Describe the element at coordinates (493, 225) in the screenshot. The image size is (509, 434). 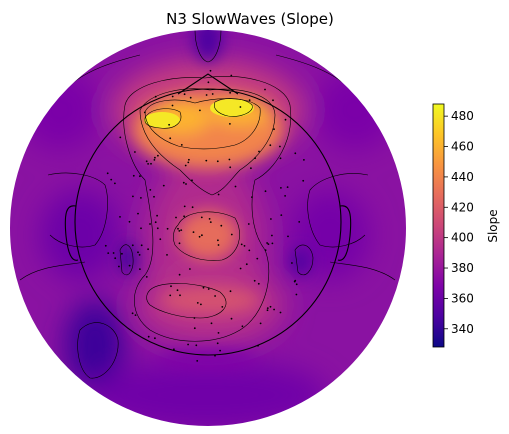
I see `colorbar-label: Slope` at that location.